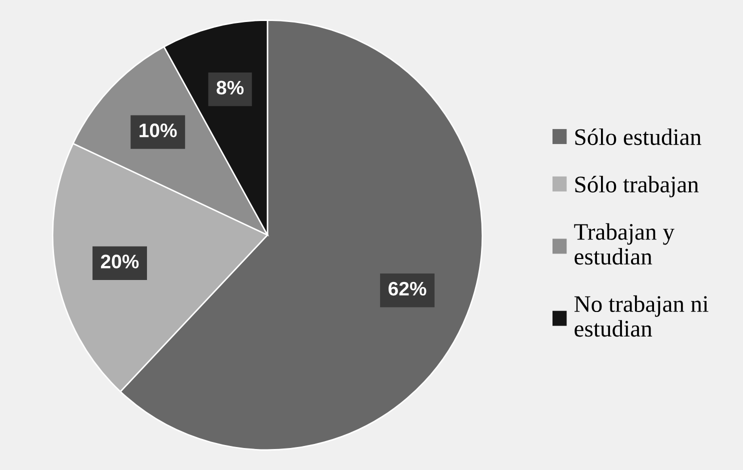  I want to click on data-label: 8%, so click(230, 87).